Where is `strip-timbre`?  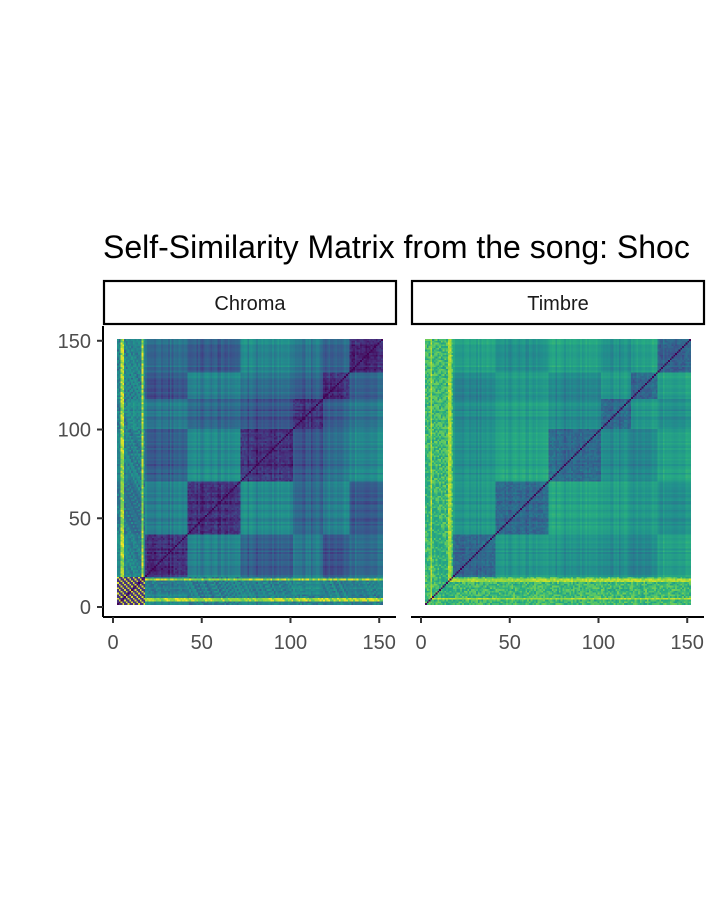 strip-timbre is located at coordinates (558, 302).